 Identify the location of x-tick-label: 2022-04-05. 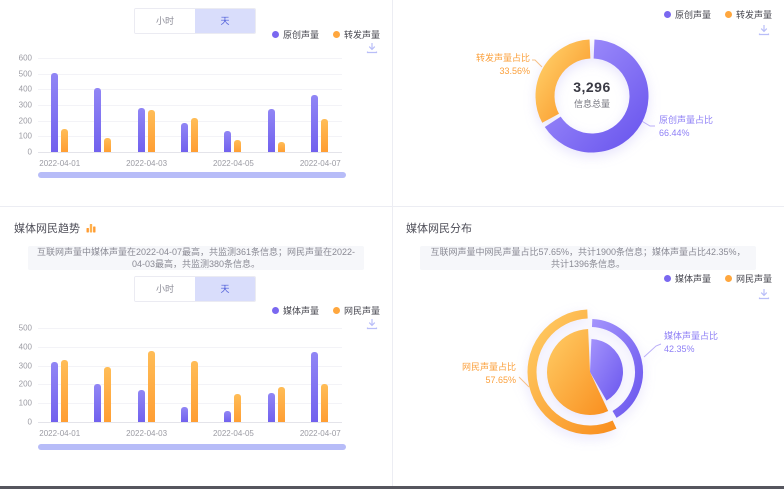
(233, 163).